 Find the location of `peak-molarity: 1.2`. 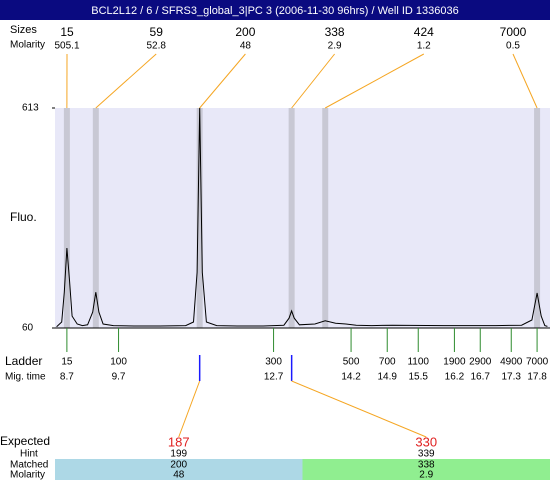

peak-molarity: 1.2 is located at coordinates (424, 46).